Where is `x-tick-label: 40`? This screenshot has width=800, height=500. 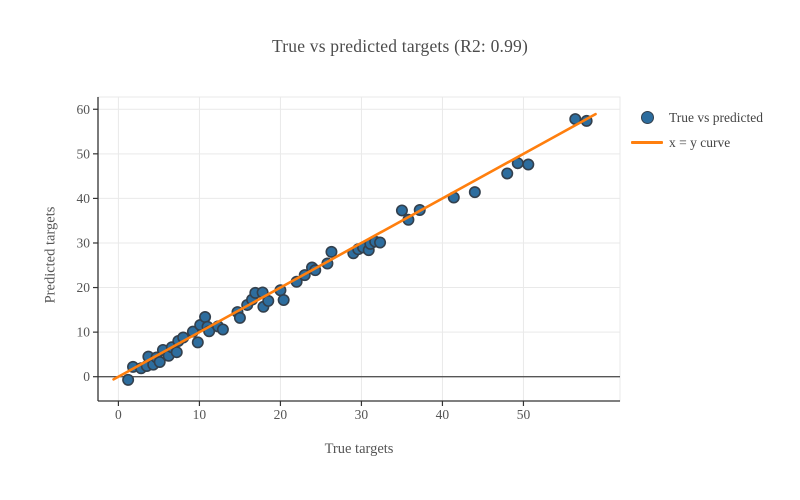
x-tick-label: 40 is located at coordinates (443, 414).